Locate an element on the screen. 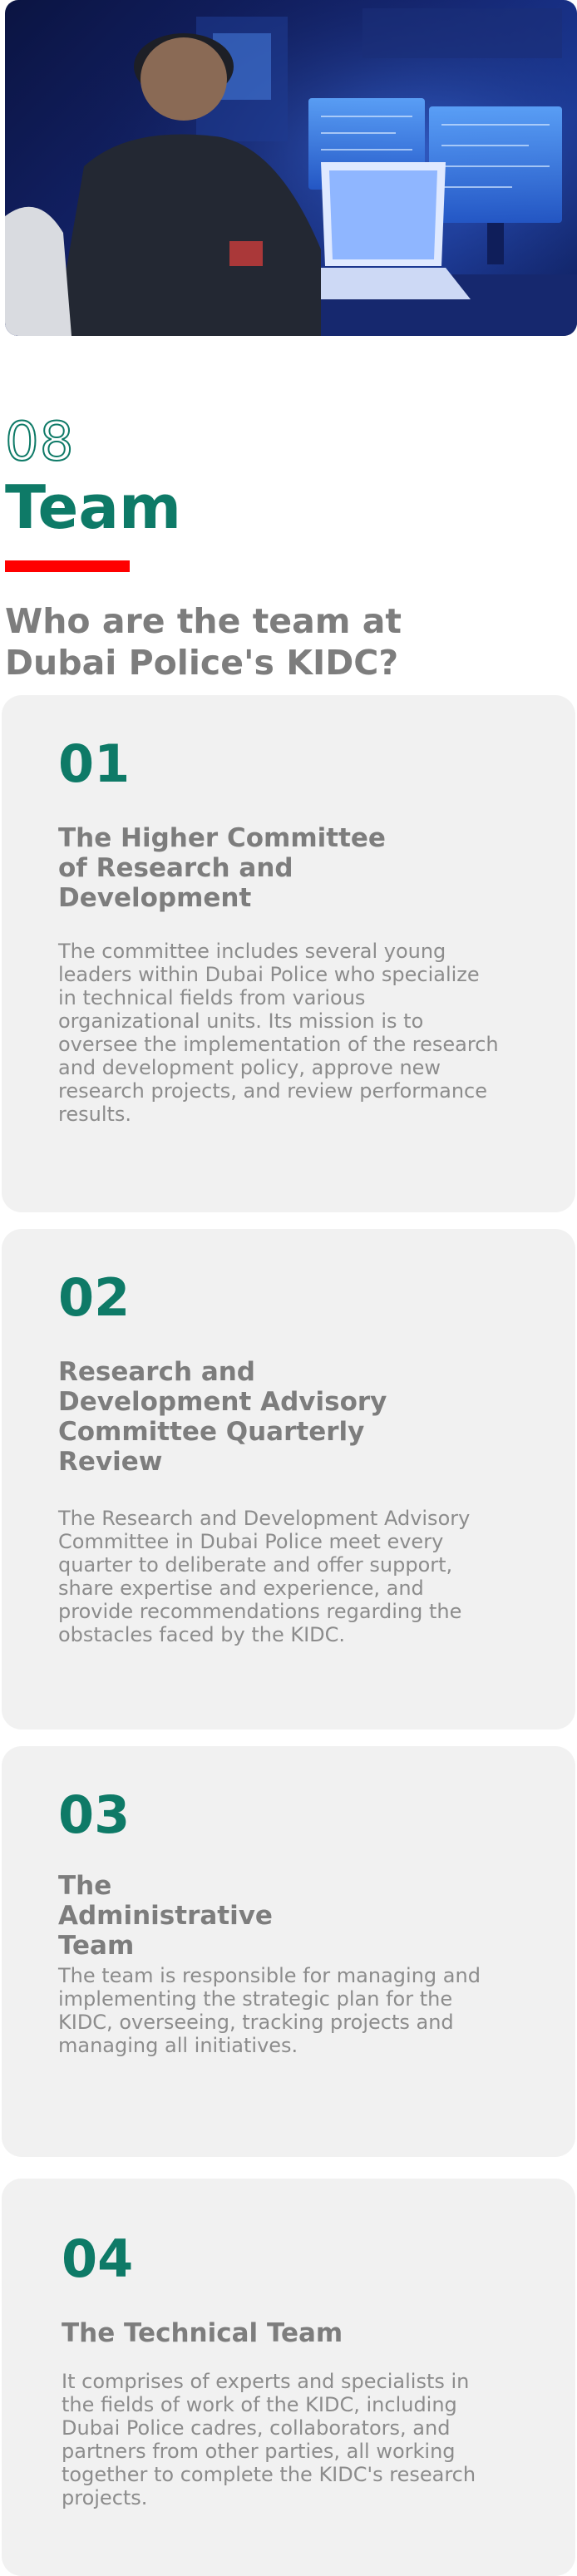 The width and height of the screenshot is (577, 2576). card-number: 02 is located at coordinates (95, 1297).